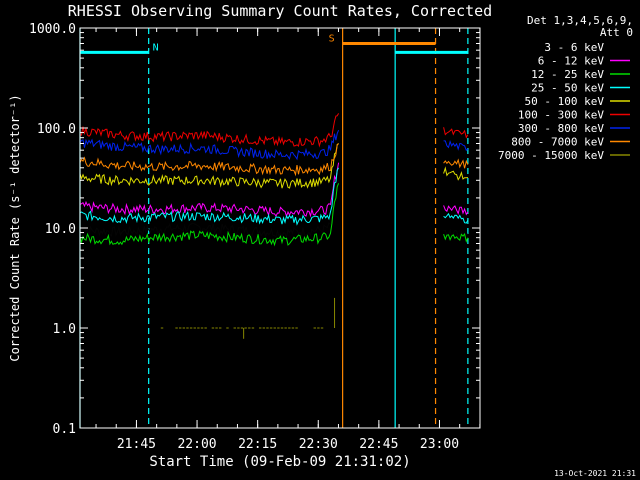 The image size is (640, 480). Describe the element at coordinates (56, 129) in the screenshot. I see `y-tick-label: 100.0` at that location.